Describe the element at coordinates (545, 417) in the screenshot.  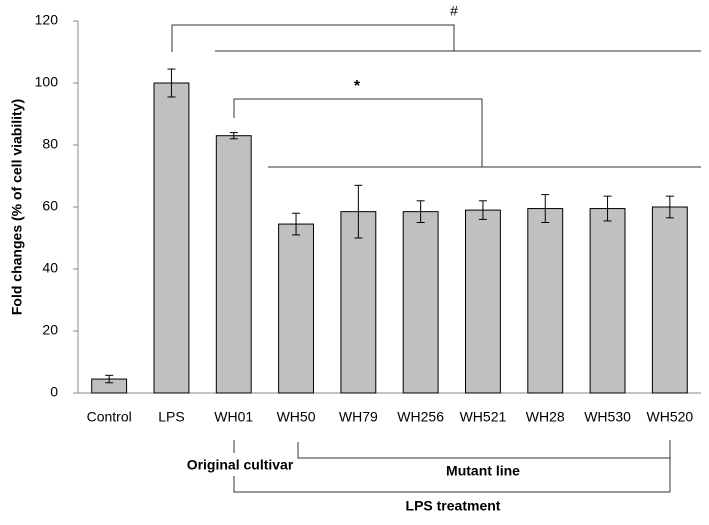
I see `x-tick-label: WH28` at that location.